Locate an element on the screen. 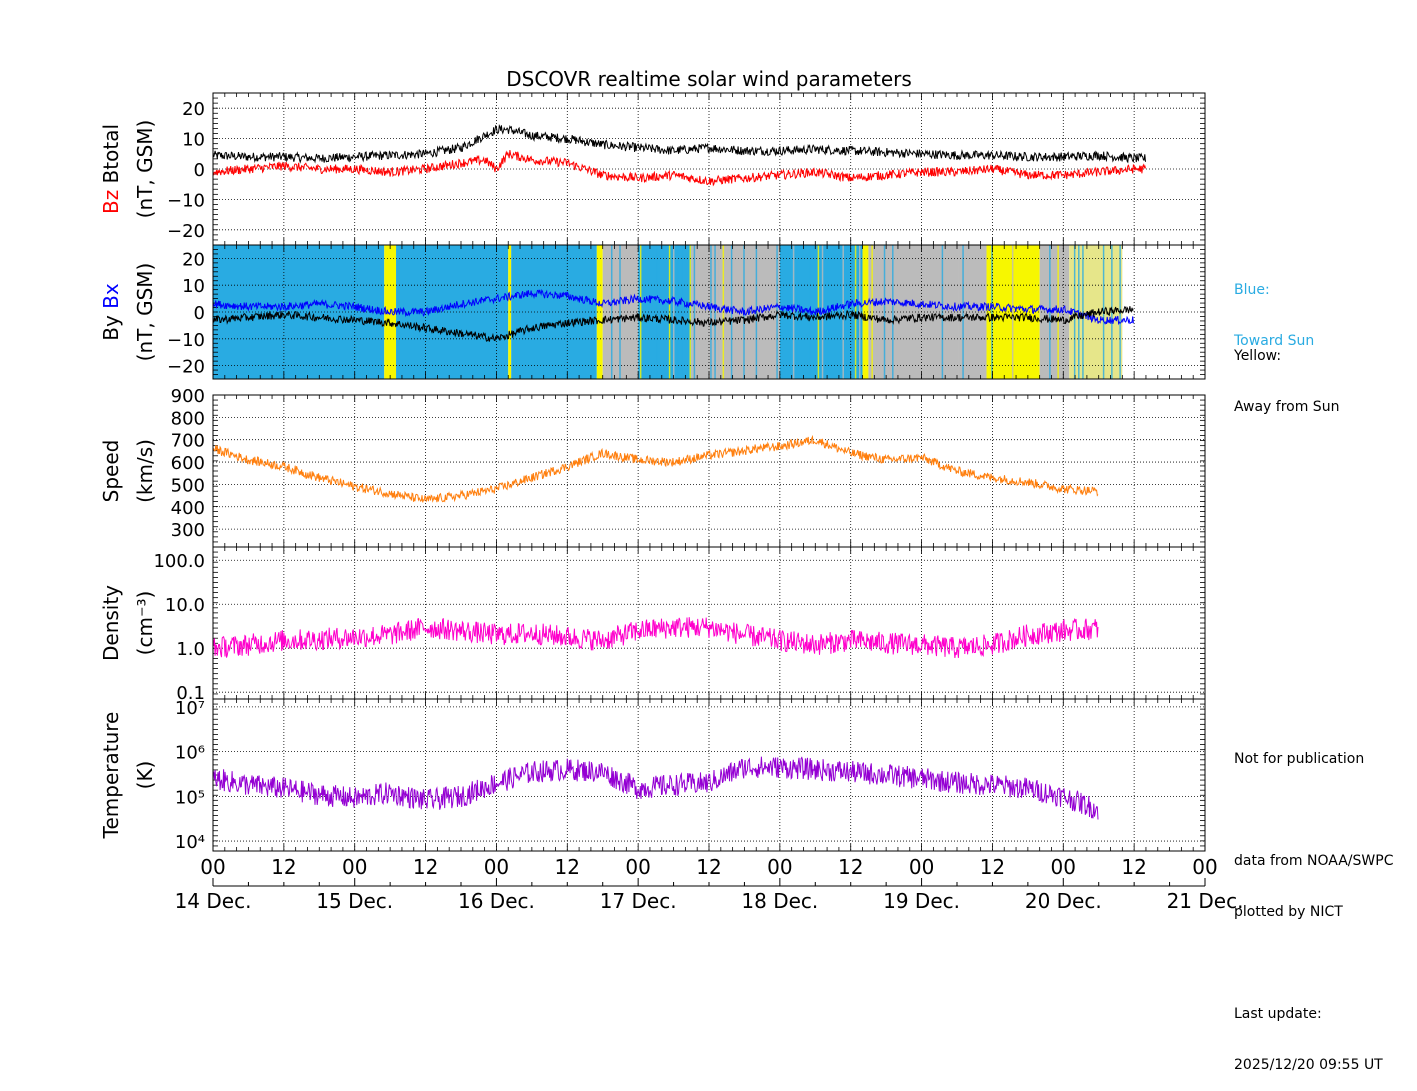 The image size is (1417, 1091). data-source: data from NOAA/SWPC is located at coordinates (1314, 861).